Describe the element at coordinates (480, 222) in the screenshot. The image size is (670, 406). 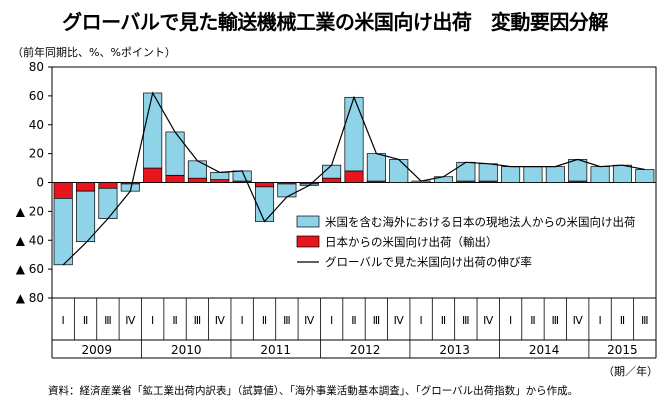
I see `legend-label-overseas: 米国を含む海外における日本の現地法人からの米国向け出荷` at that location.